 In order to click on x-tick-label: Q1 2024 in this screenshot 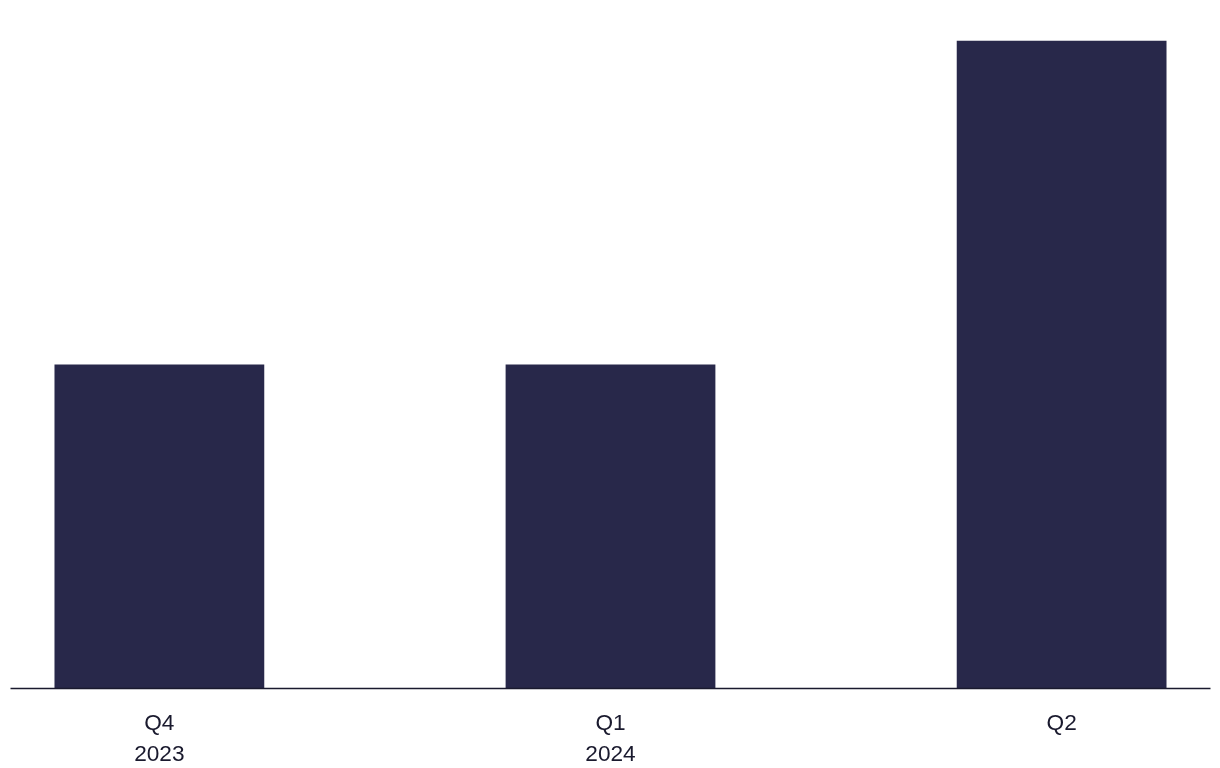, I will do `click(610, 737)`.